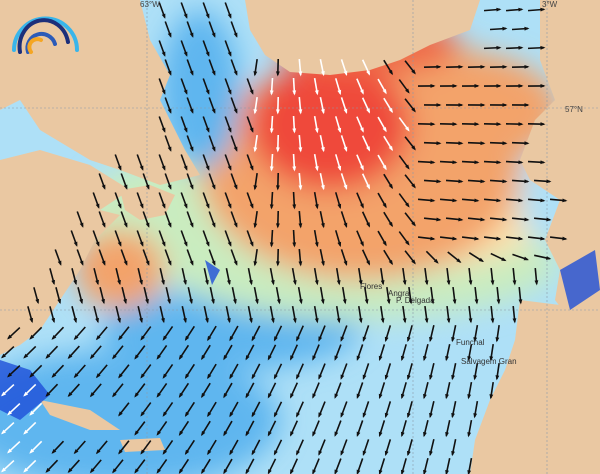 The height and width of the screenshot is (474, 600). Describe the element at coordinates (489, 361) in the screenshot. I see `place-salvagem-gran: Salvagem Gran` at that location.